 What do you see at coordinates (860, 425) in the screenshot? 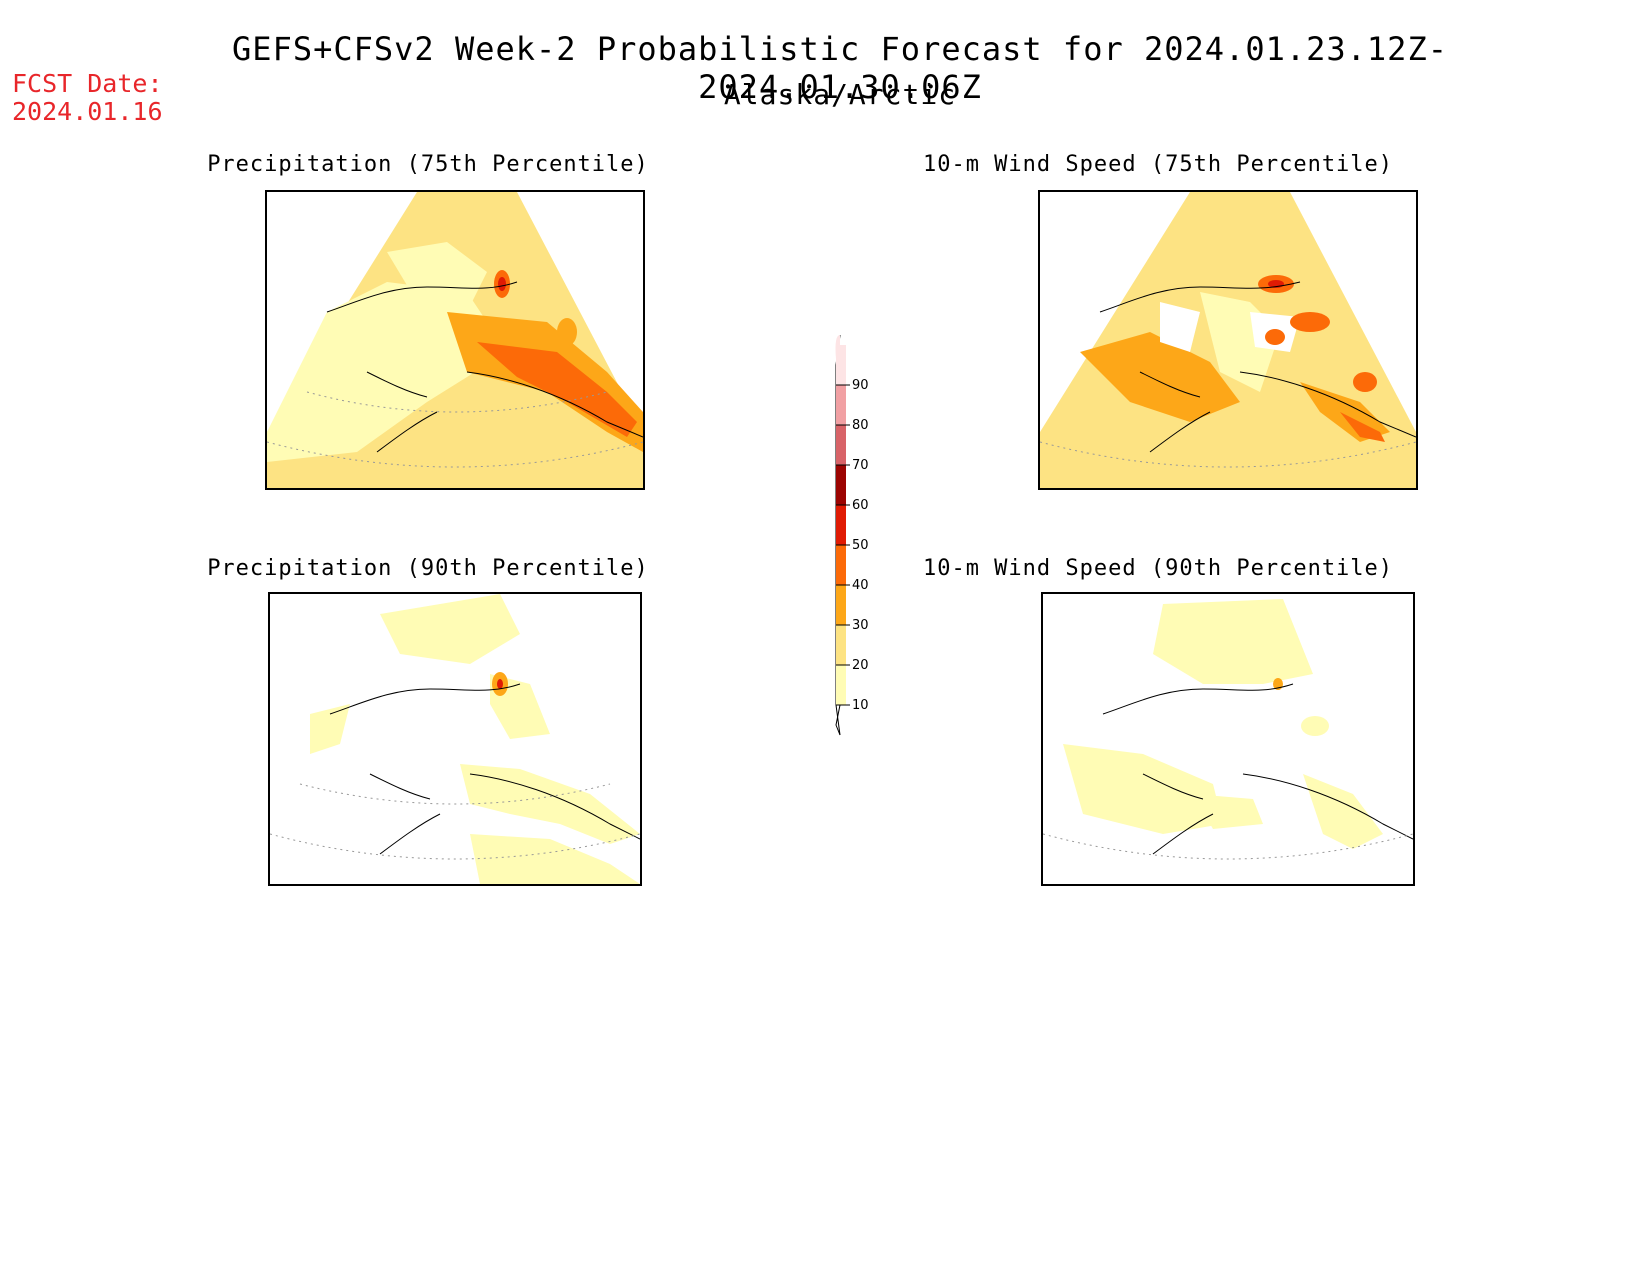
I see `colorbar-tick-label: 80` at bounding box center [860, 425].